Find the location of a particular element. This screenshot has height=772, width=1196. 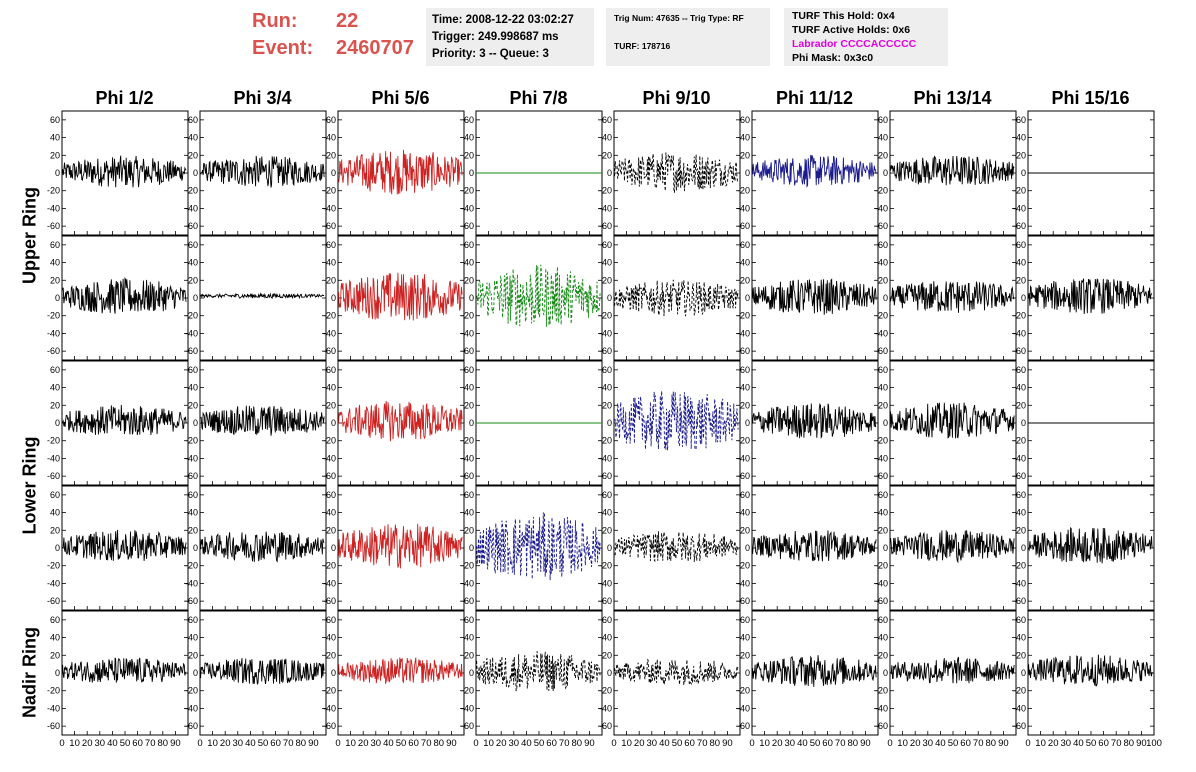

panel-frame is located at coordinates (263, 298).